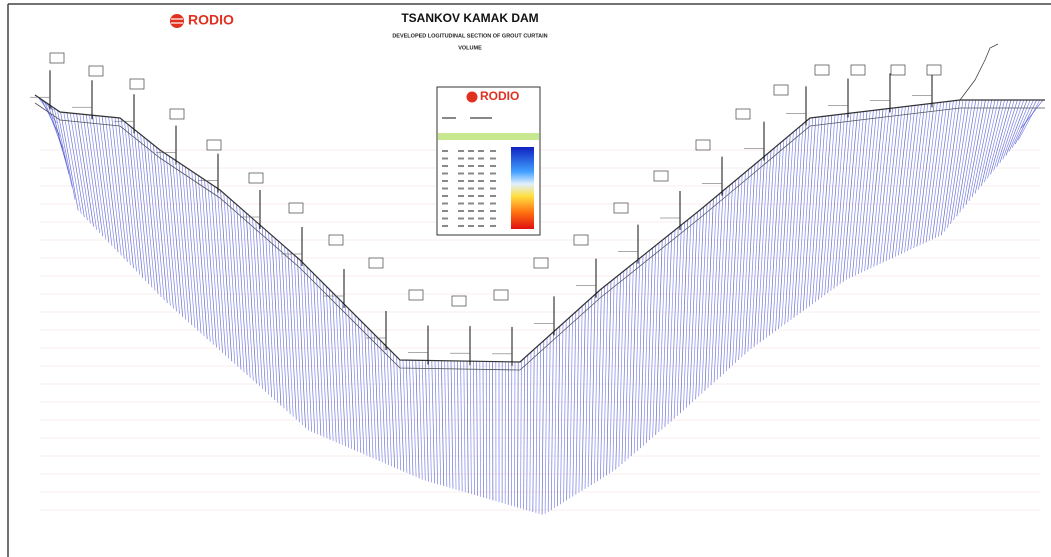 This screenshot has width=1051, height=557. Describe the element at coordinates (488, 136) in the screenshot. I see `legend-header-bar` at that location.